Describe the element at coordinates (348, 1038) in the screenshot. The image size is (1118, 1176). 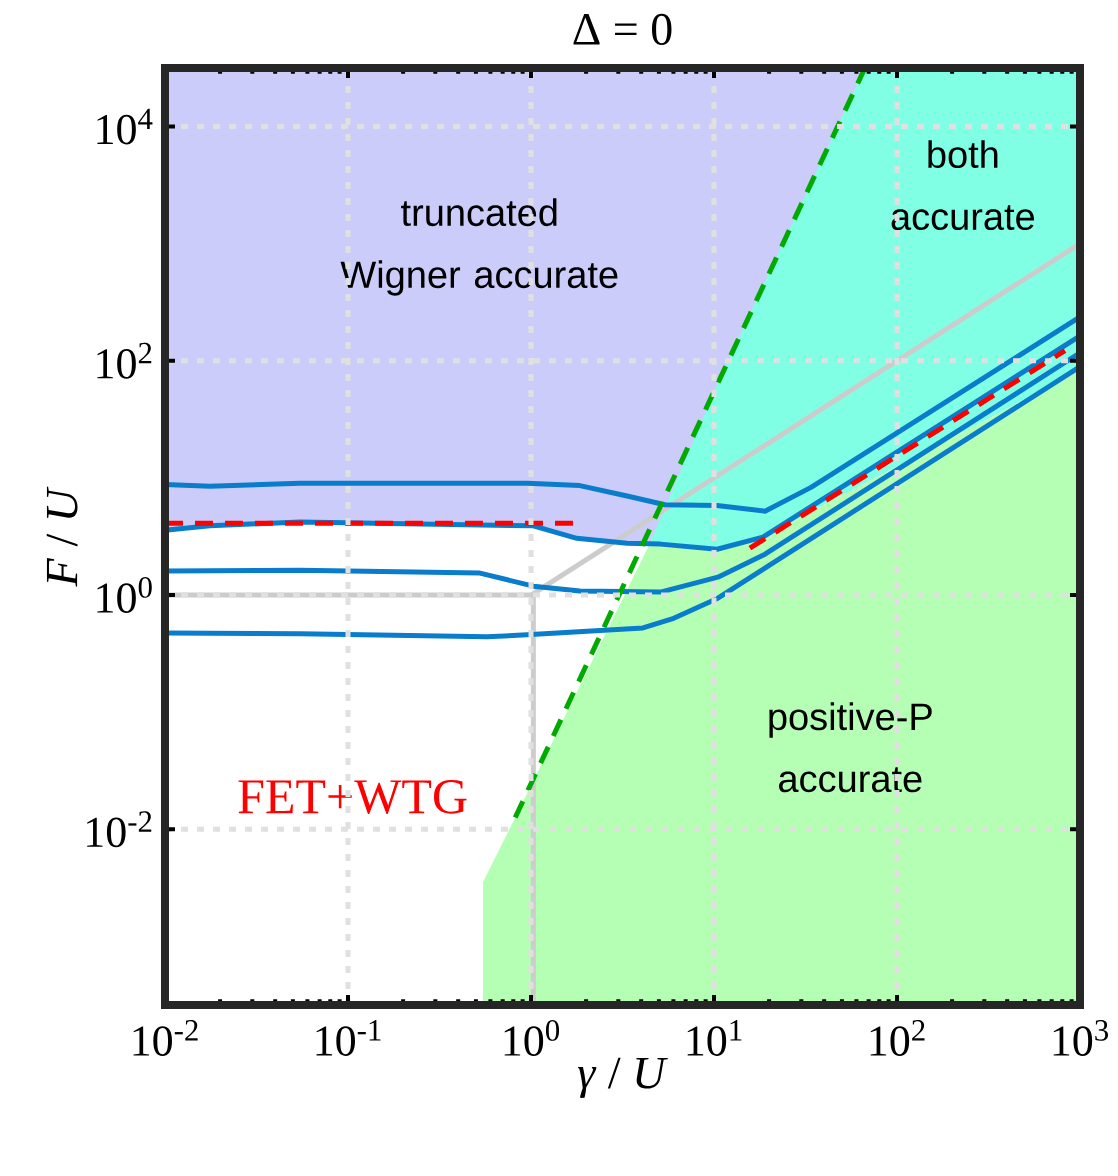
I see `x-tick-label: 10$^{-1}$` at that location.